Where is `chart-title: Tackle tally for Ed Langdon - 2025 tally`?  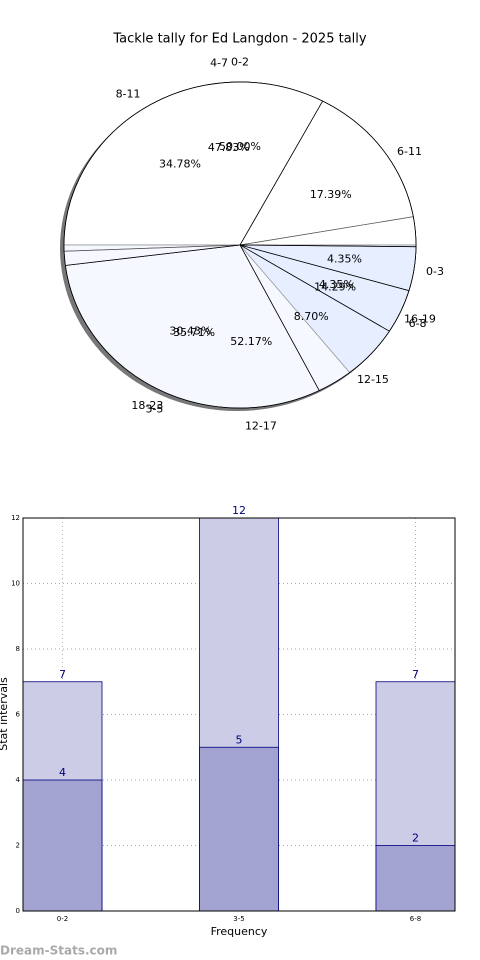 chart-title: Tackle tally for Ed Langdon - 2025 tally is located at coordinates (239, 39).